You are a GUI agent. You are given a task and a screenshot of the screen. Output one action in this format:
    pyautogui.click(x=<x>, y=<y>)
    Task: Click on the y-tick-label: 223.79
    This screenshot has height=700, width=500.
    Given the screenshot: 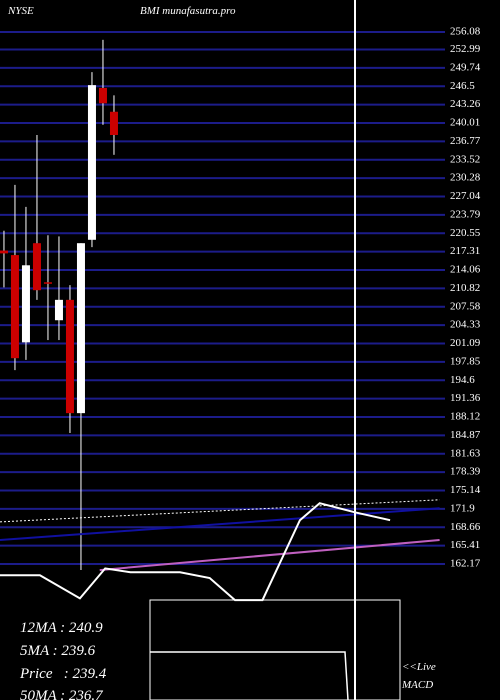 What is the action you would take?
    pyautogui.click(x=465, y=214)
    